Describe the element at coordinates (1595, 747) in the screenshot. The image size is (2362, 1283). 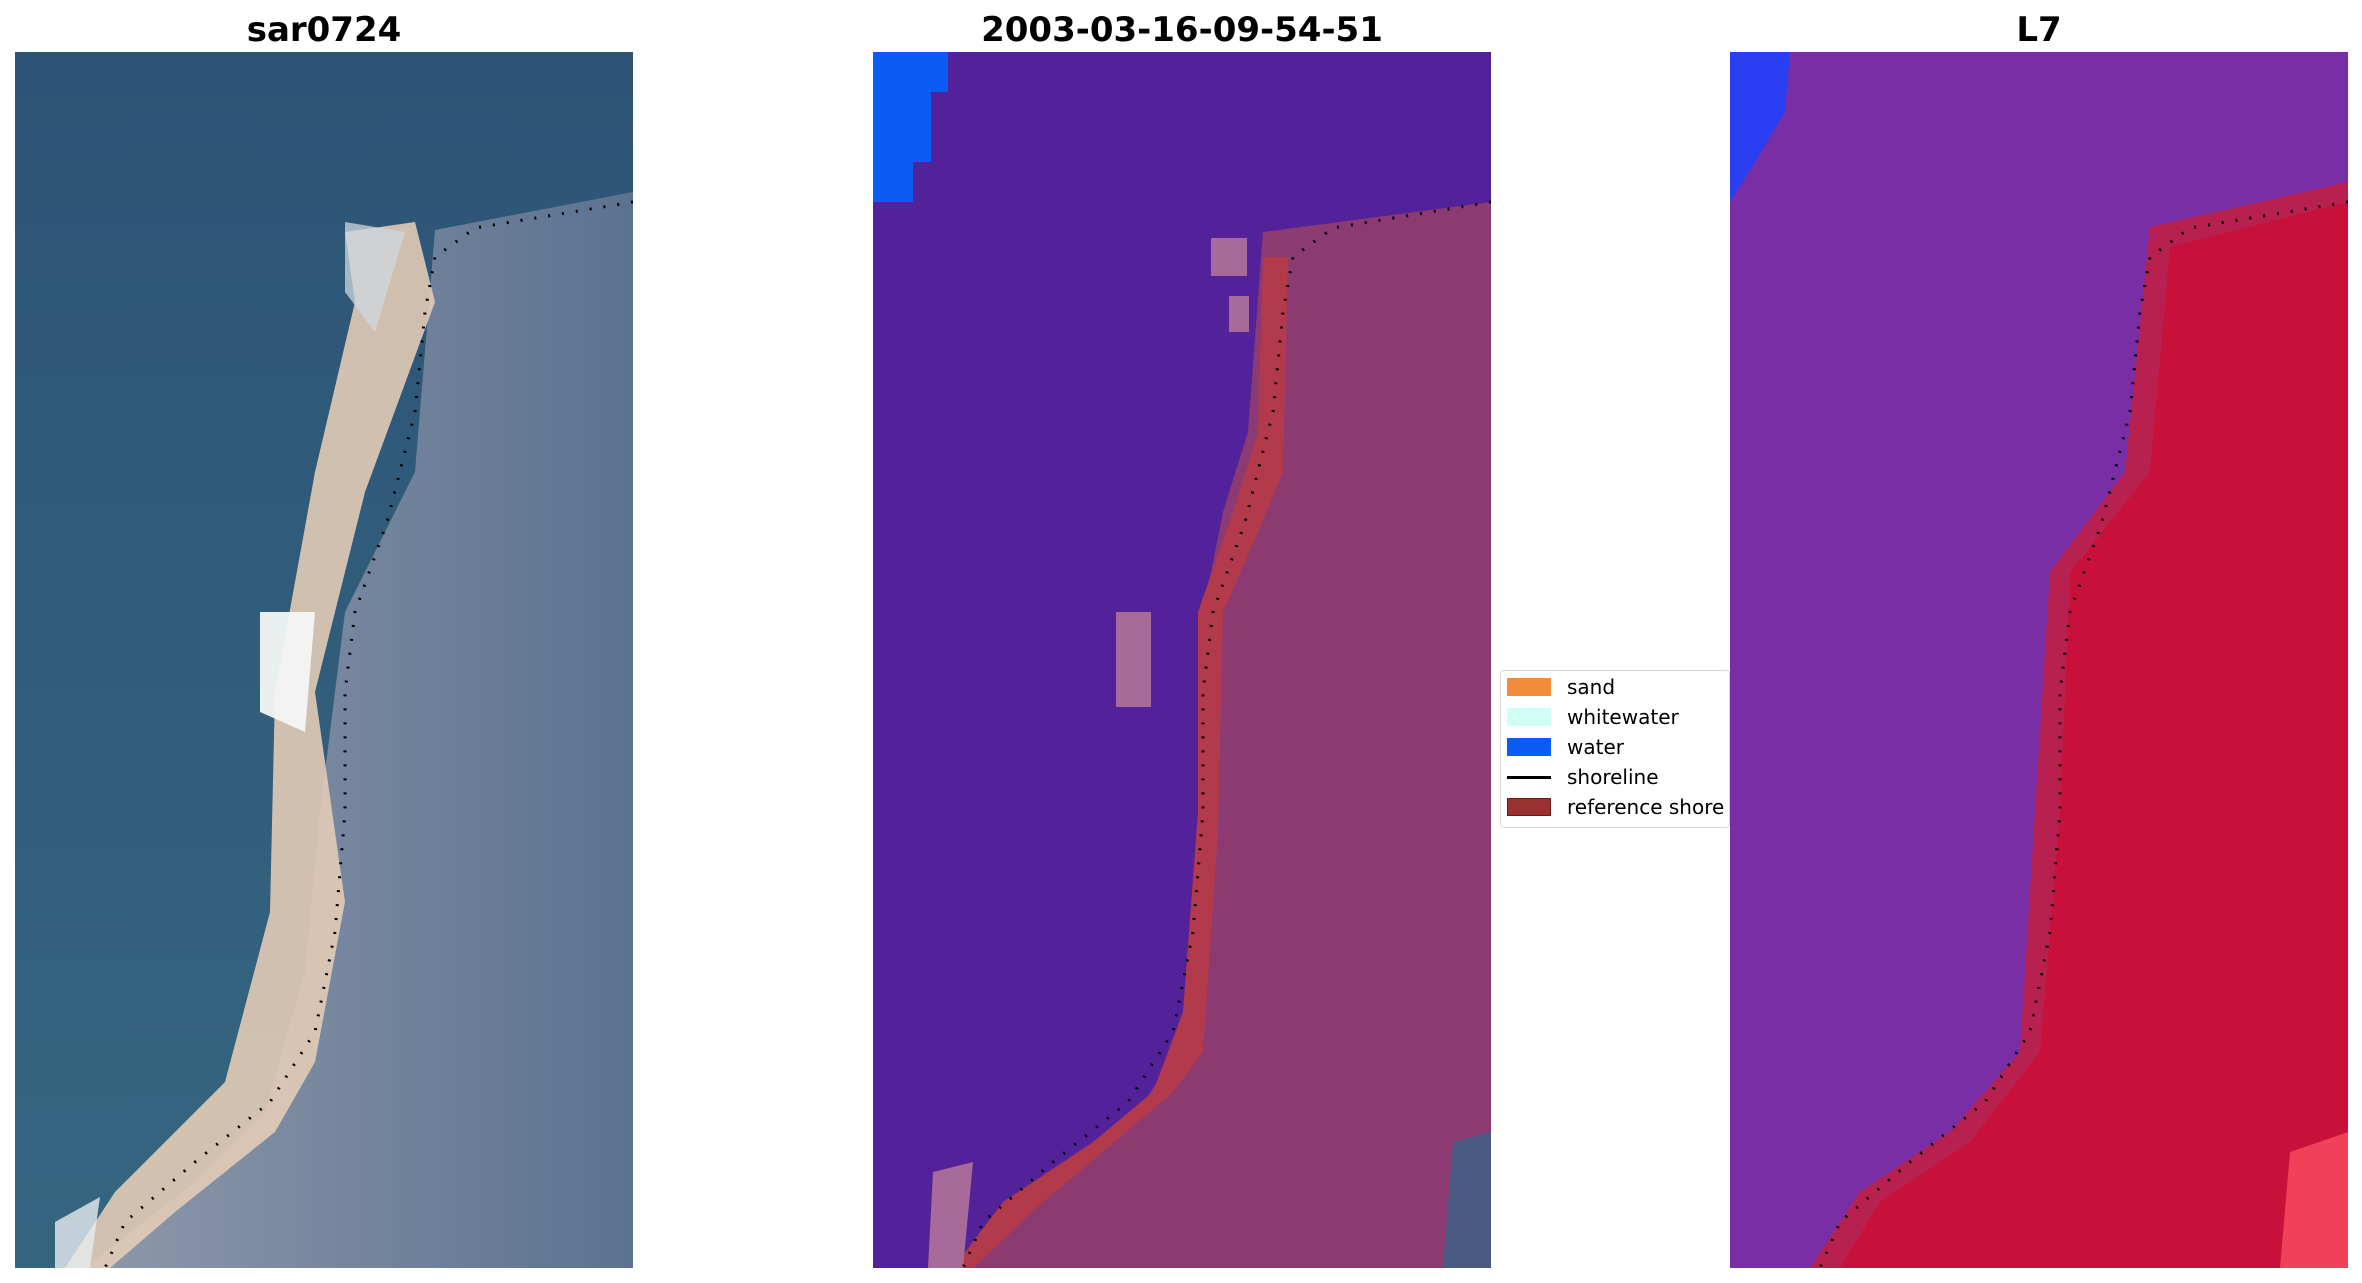
I see `legend-label: water` at that location.